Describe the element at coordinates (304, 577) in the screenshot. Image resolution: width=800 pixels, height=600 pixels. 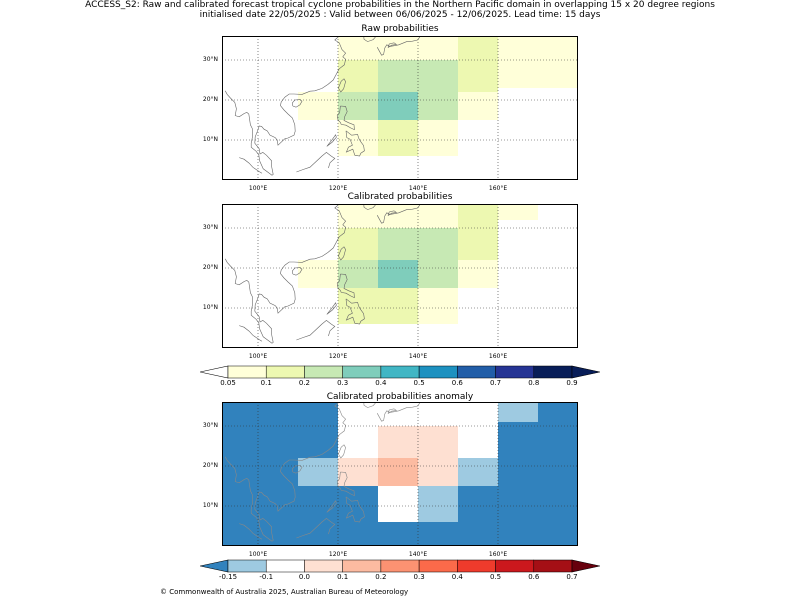
I see `anom-tick-label: 0.0` at that location.